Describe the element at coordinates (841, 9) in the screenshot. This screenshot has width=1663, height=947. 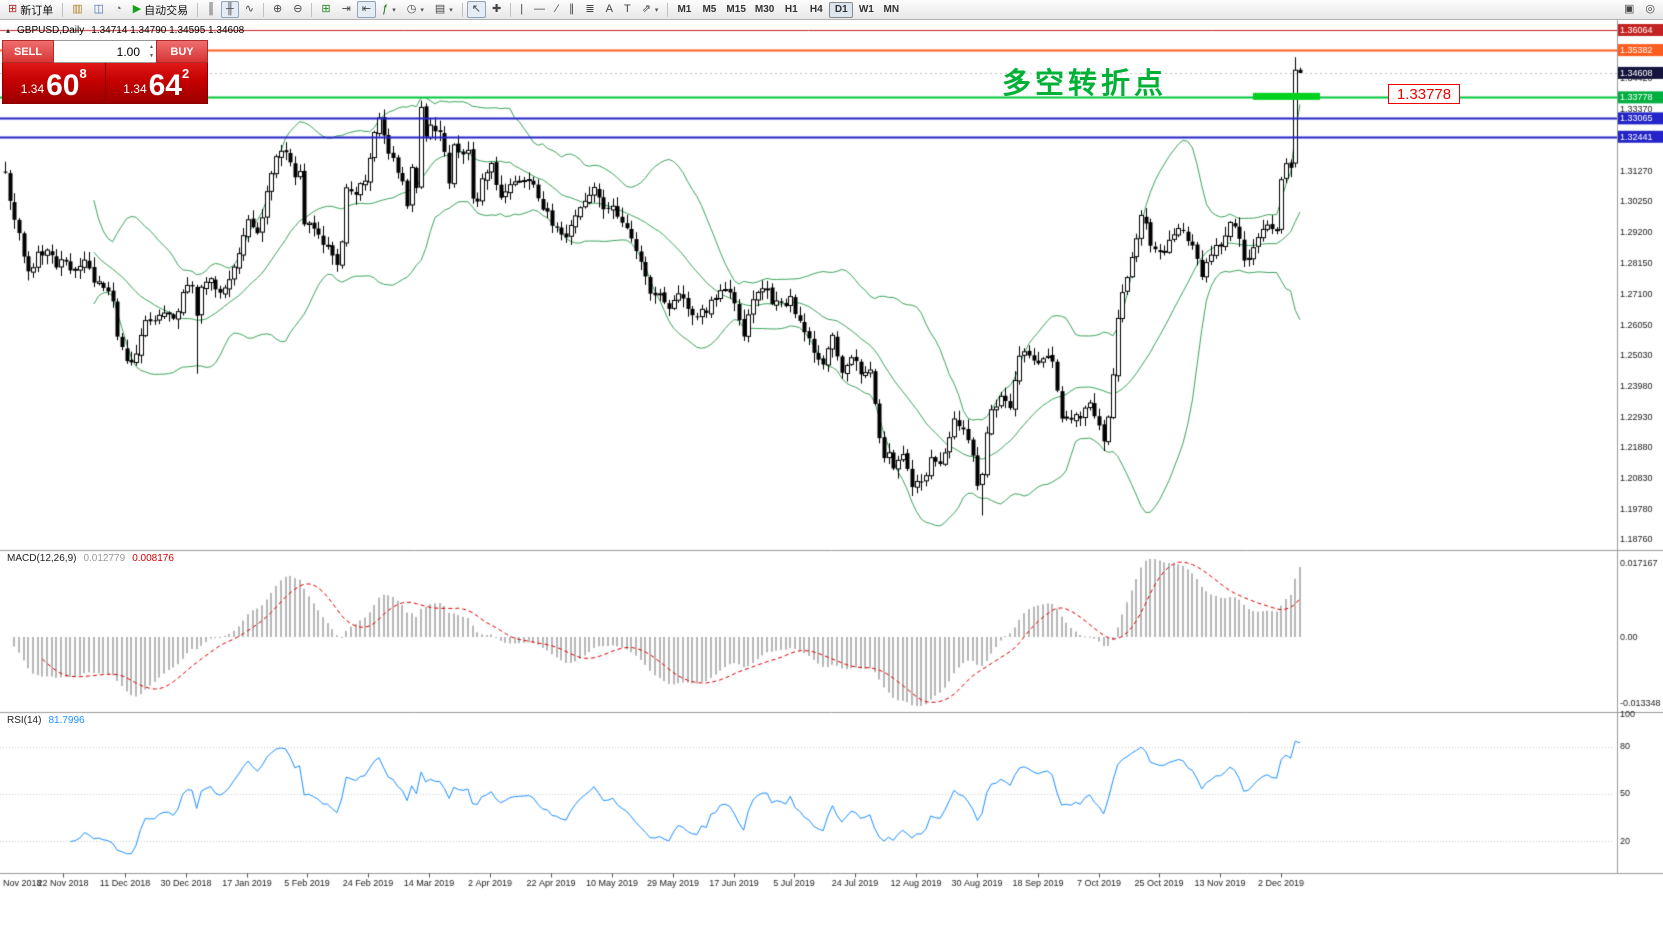
I see `timeframe-button-d1: D1` at that location.